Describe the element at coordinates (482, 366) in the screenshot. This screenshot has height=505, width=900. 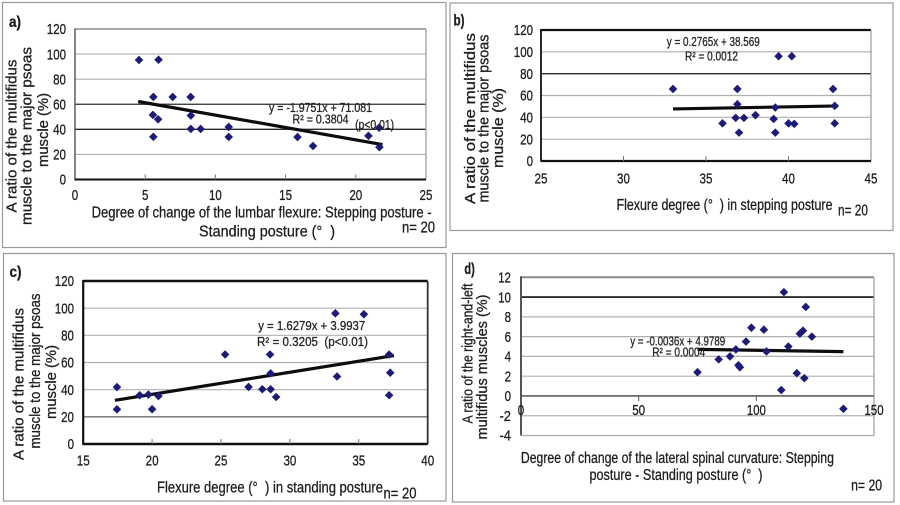
I see `svg-text: multifidus muscles (%)` at that location.